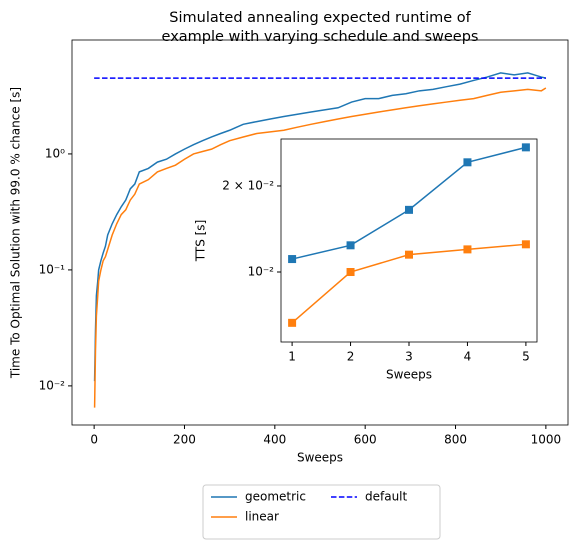 This screenshot has width=578, height=541. I want to click on x-tick-label: 600, so click(365, 440).